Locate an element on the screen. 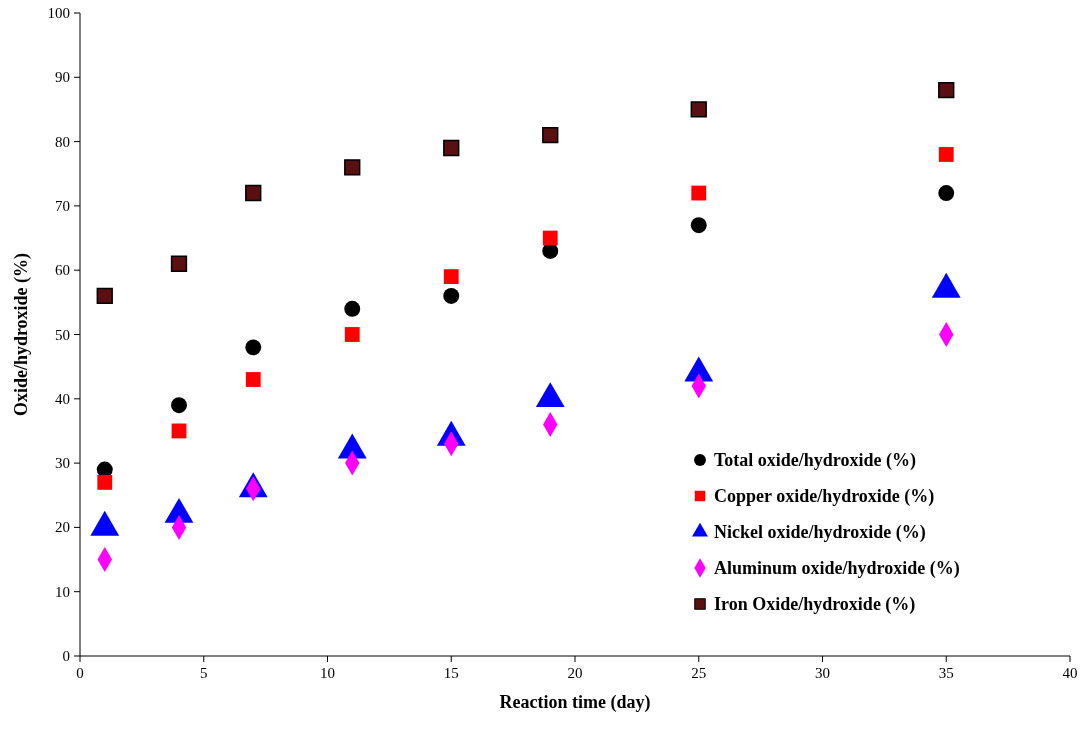 This screenshot has height=731, width=1084. x-axis-title: Reaction time (day) is located at coordinates (575, 702).